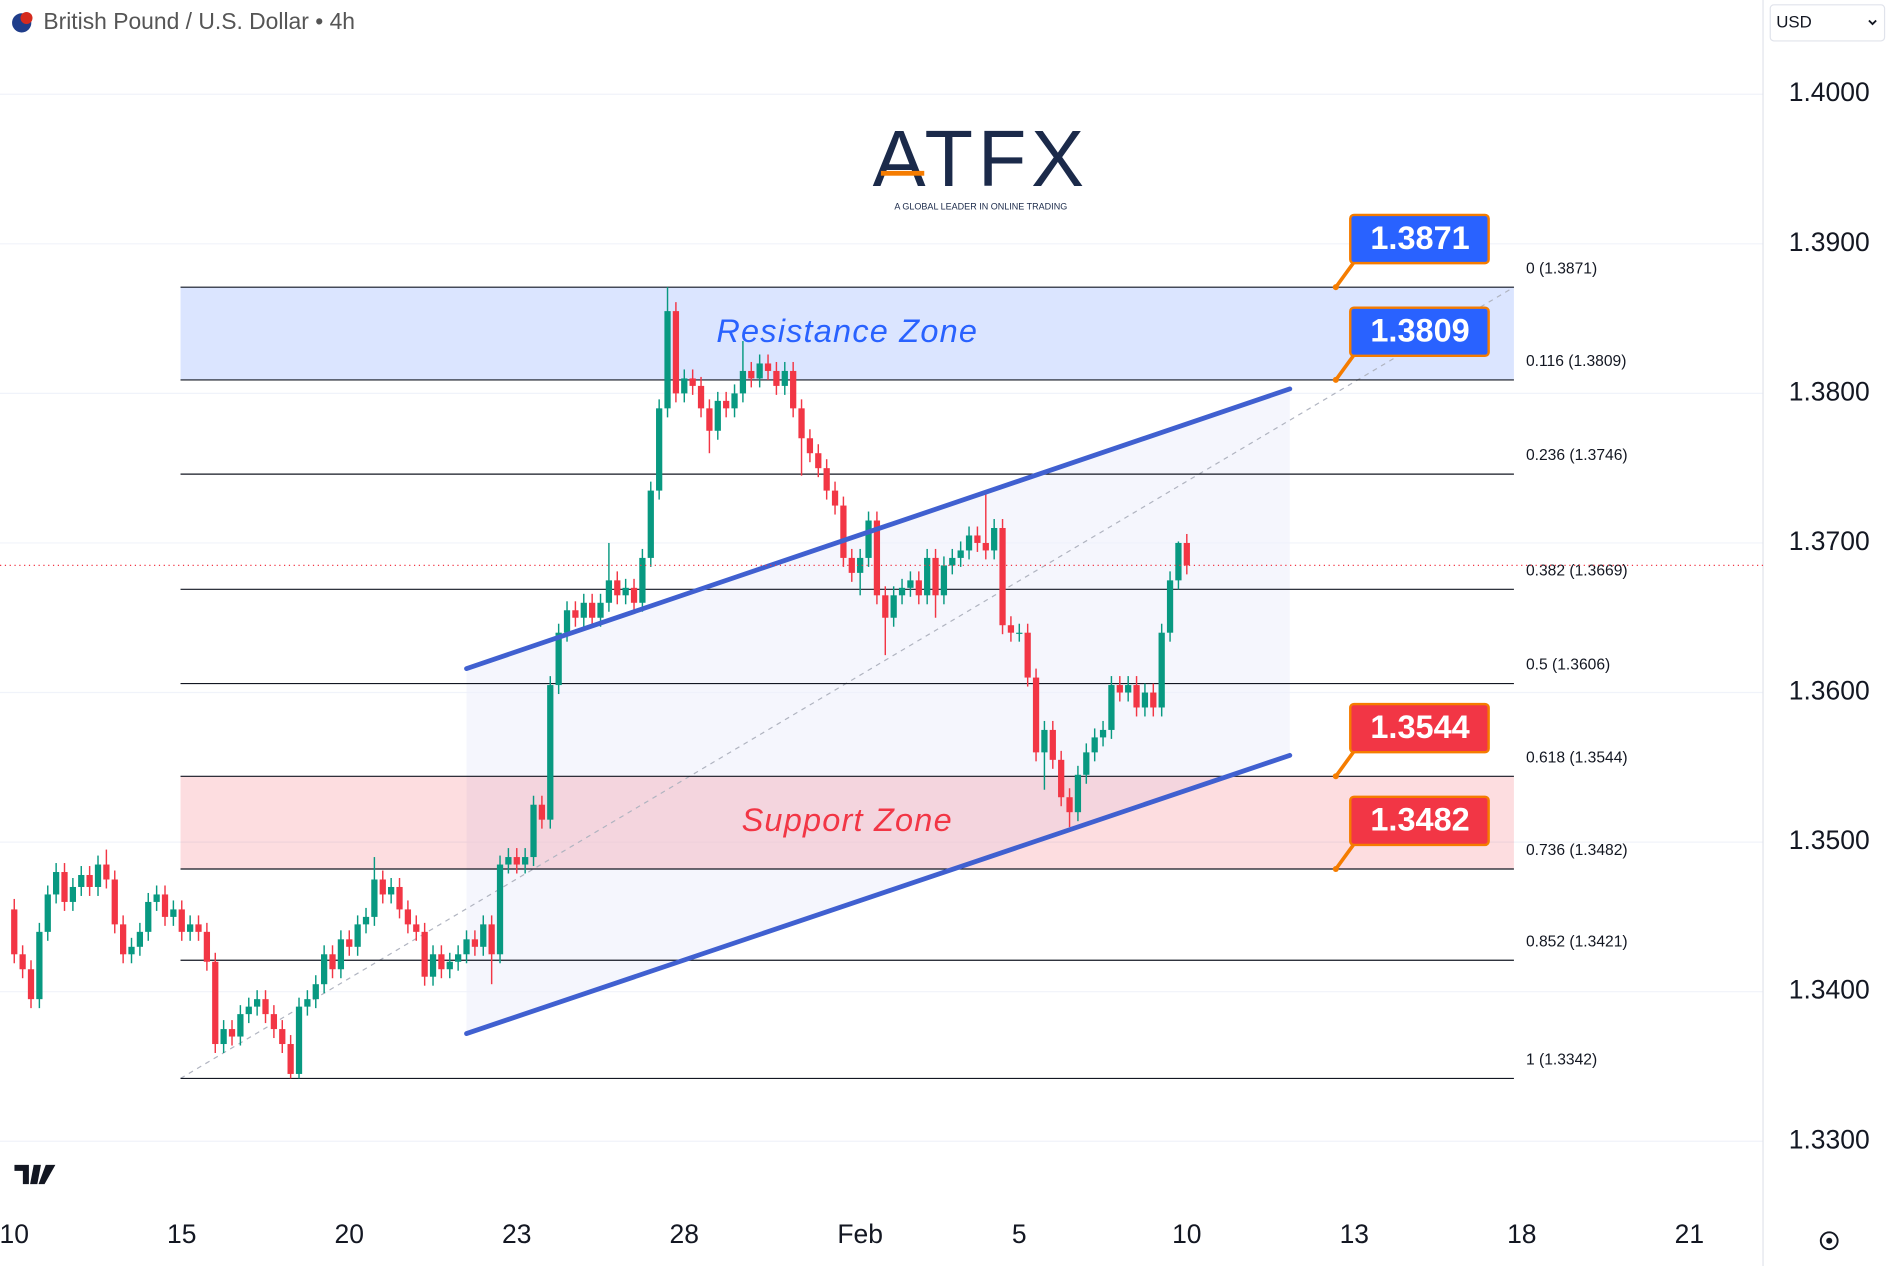 The image size is (1887, 1266). What do you see at coordinates (1829, 691) in the screenshot?
I see `y-tick-label: 1.3600` at bounding box center [1829, 691].